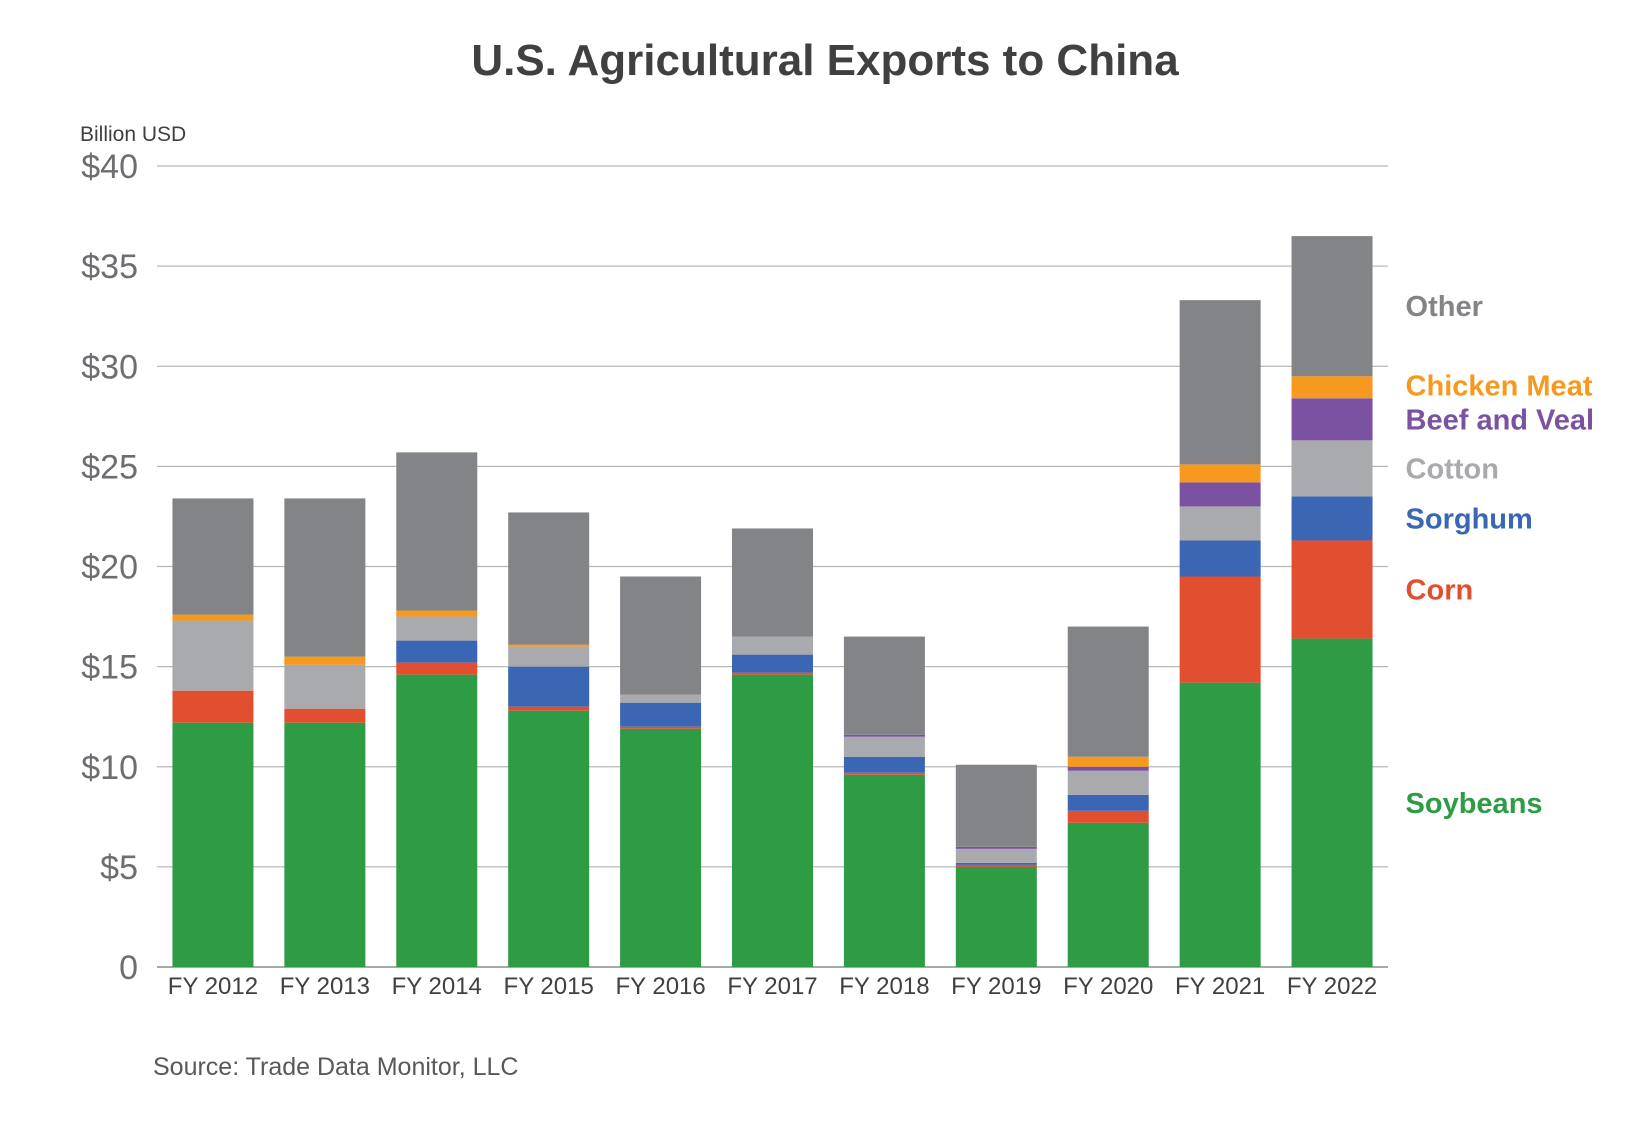  What do you see at coordinates (325, 986) in the screenshot?
I see `x-tick-label: FY 2013` at bounding box center [325, 986].